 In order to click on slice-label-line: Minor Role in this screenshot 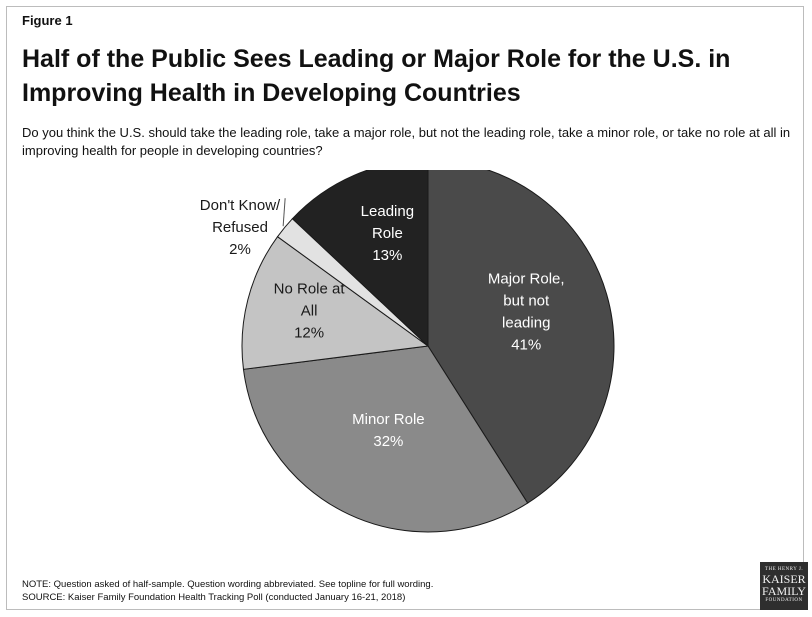, I will do `click(388, 419)`.